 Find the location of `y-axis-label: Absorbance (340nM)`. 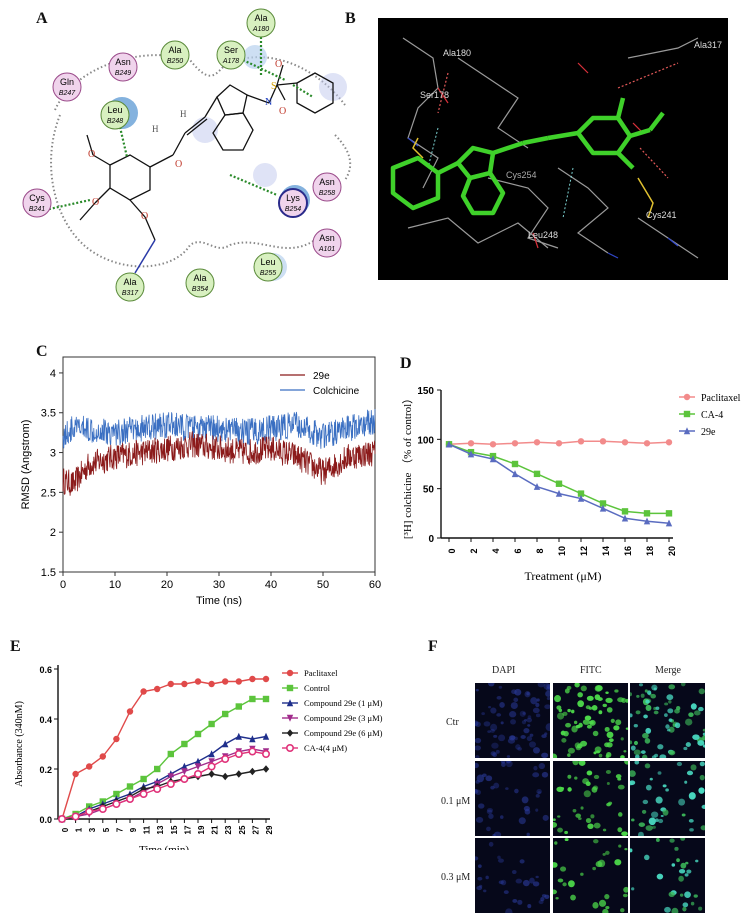

y-axis-label: Absorbance (340nM) is located at coordinates (19, 744).